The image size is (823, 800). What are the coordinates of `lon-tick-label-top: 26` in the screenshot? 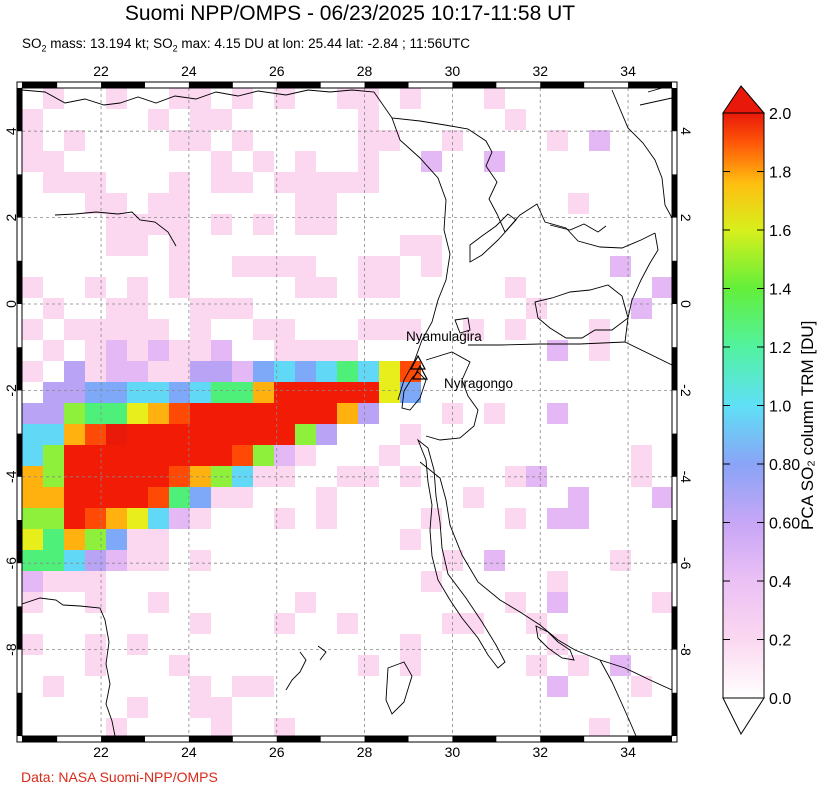 It's located at (277, 71).